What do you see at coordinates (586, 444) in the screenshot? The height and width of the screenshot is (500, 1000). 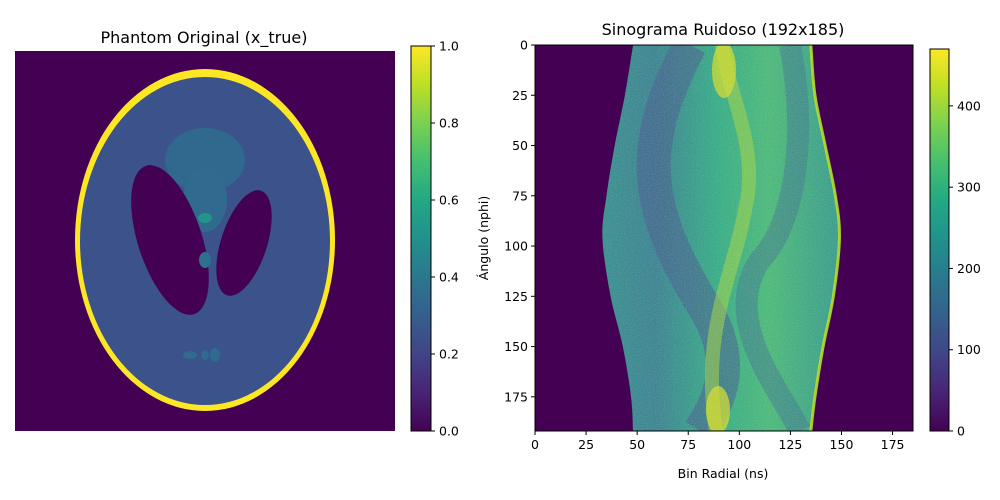 I see `sinogram-x-tick-label: 25` at bounding box center [586, 444].